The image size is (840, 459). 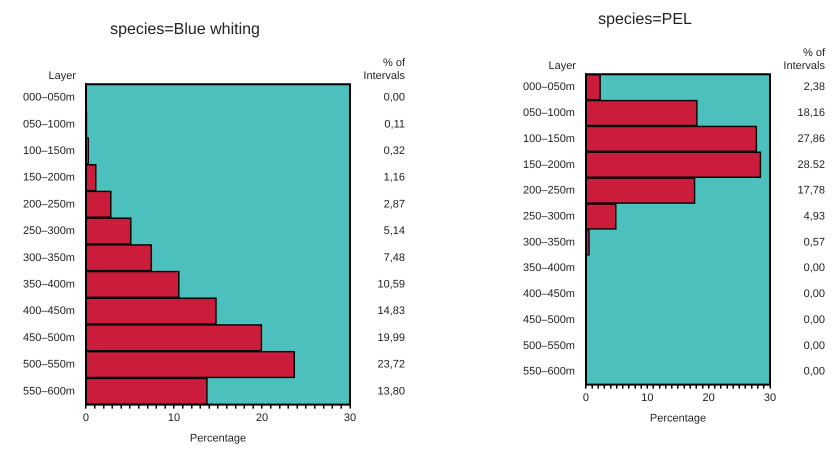 What do you see at coordinates (394, 124) in the screenshot?
I see `data-label: 0,11` at bounding box center [394, 124].